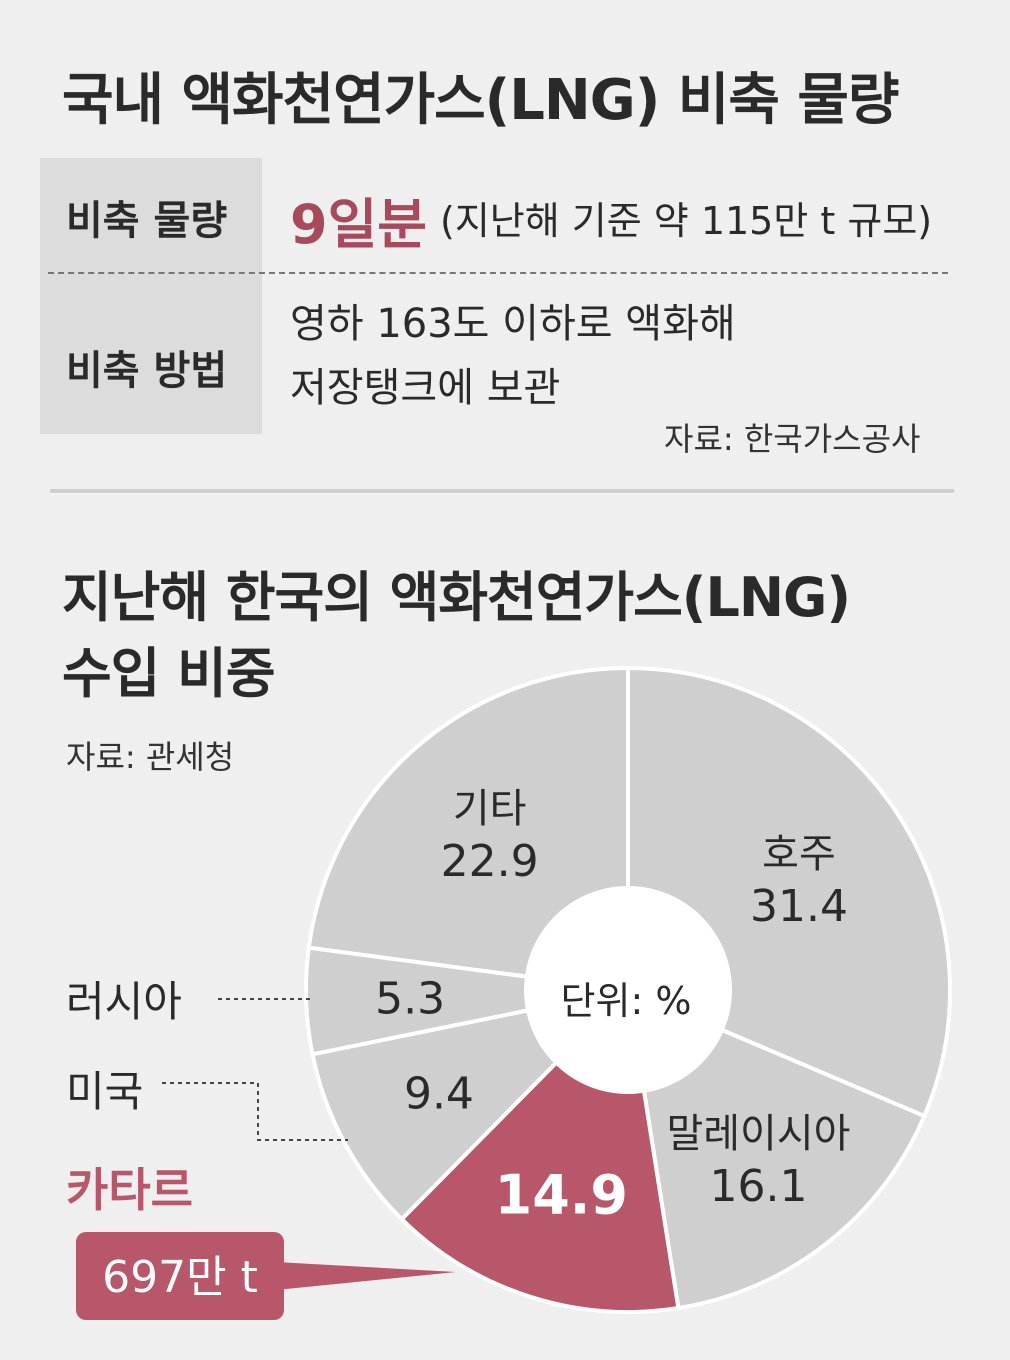 This screenshot has width=1010, height=1360. Describe the element at coordinates (758, 1134) in the screenshot. I see `slice-name-malaysia: 말레이시아` at that location.